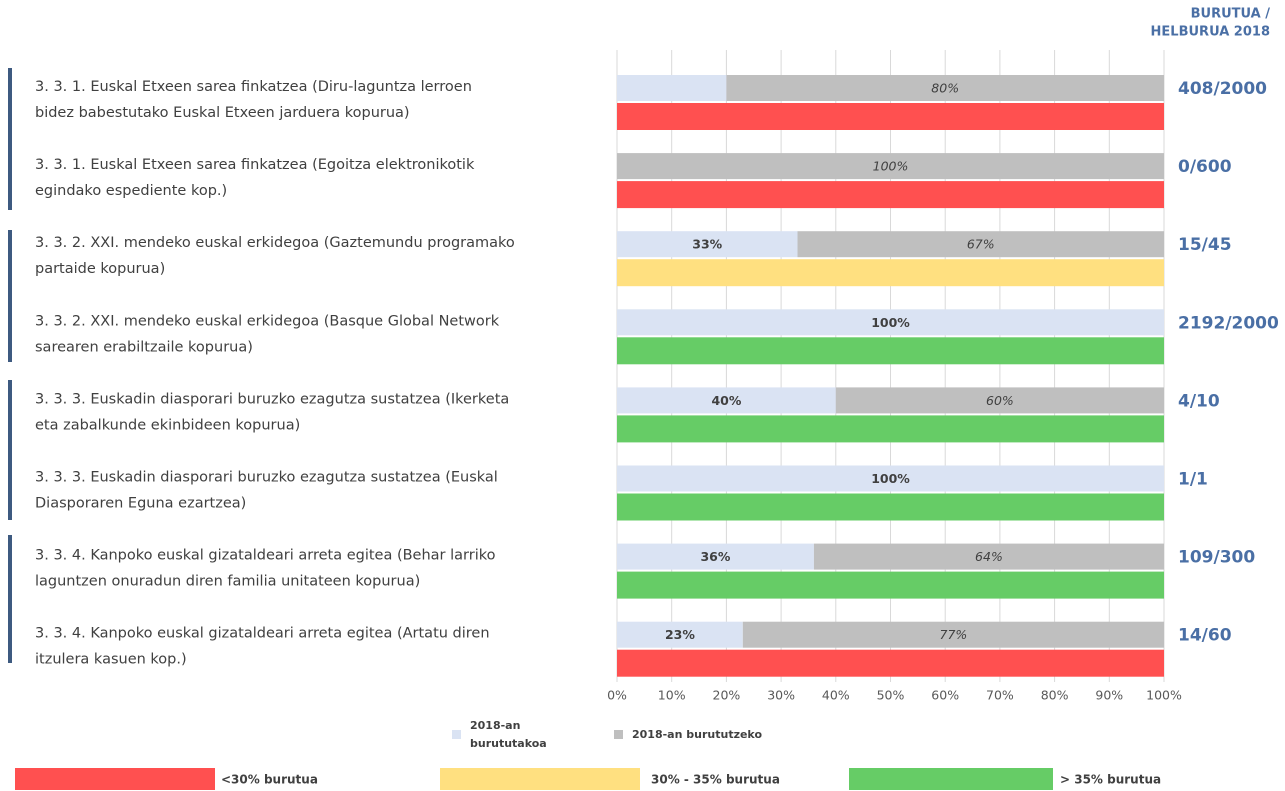  Describe the element at coordinates (10, 365) in the screenshot. I see `group-separators` at that location.